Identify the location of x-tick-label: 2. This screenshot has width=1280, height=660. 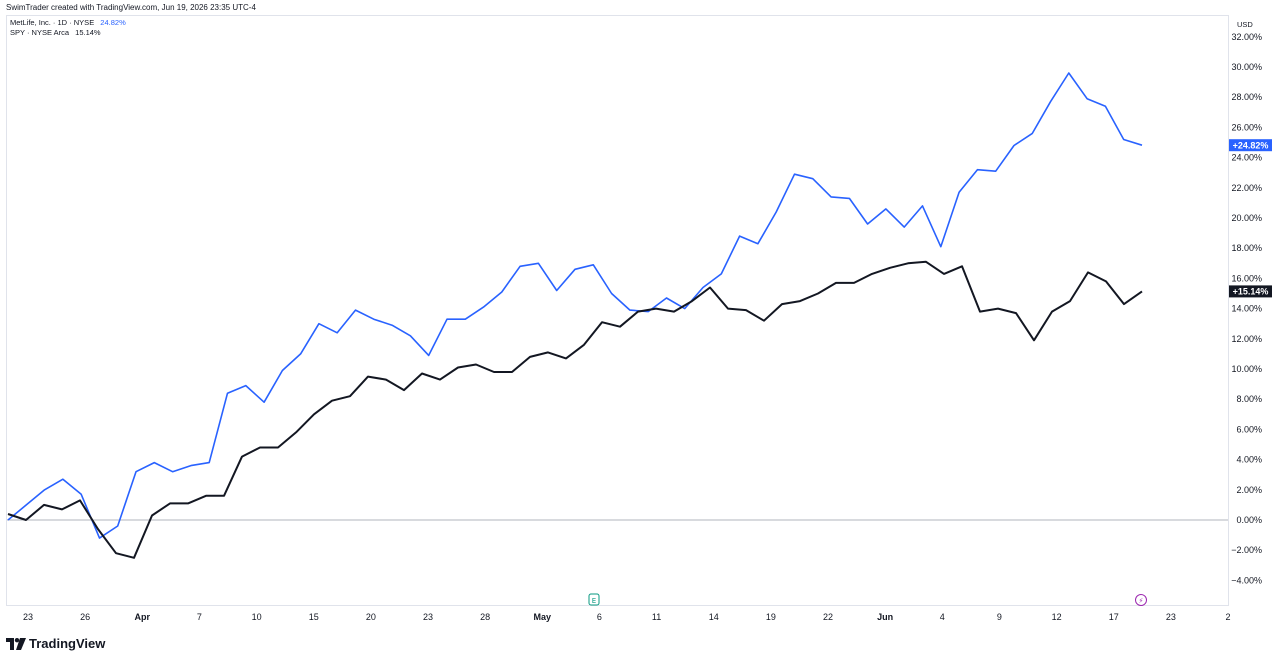
(1227, 617).